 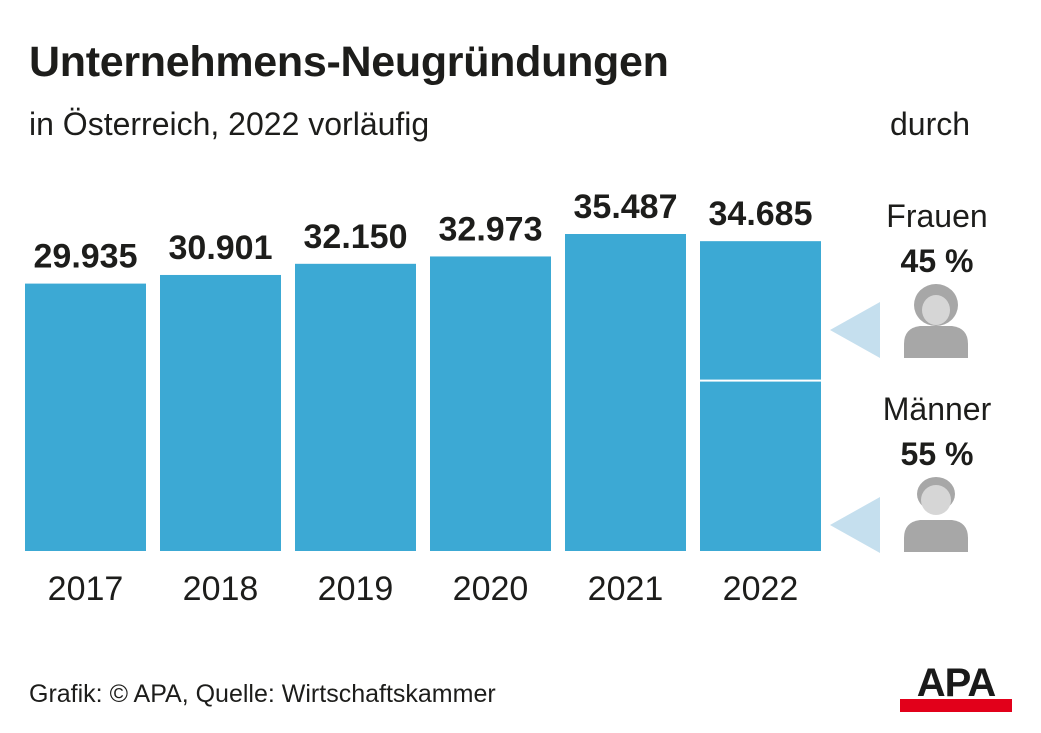 I want to click on value-label-2020: 32.973, so click(x=491, y=229).